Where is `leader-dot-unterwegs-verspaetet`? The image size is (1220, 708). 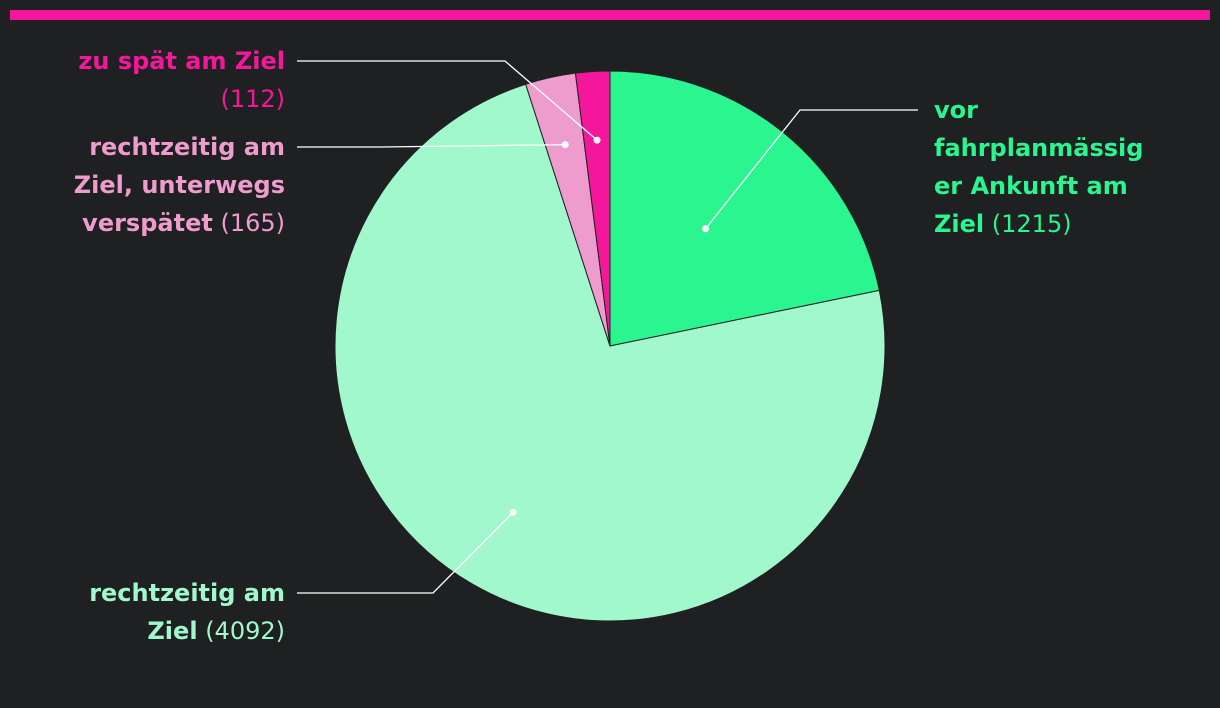 leader-dot-unterwegs-verspaetet is located at coordinates (565, 145).